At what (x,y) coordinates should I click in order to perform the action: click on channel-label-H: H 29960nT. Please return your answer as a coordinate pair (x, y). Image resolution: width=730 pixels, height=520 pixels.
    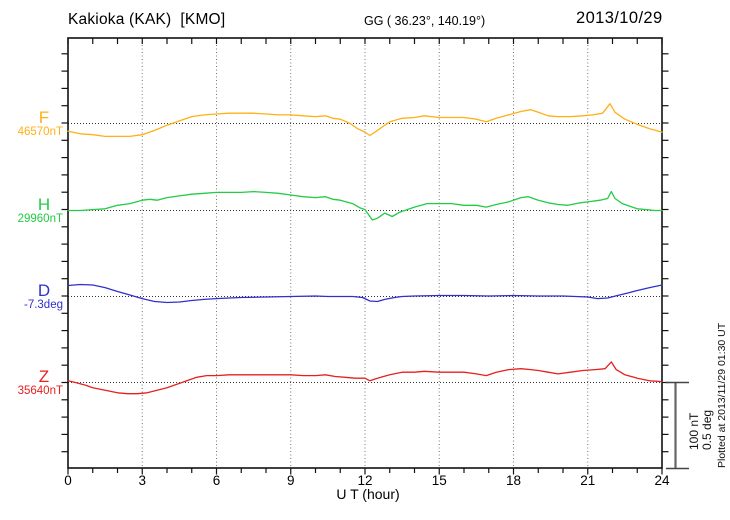
    Looking at the image, I should click on (35, 213).